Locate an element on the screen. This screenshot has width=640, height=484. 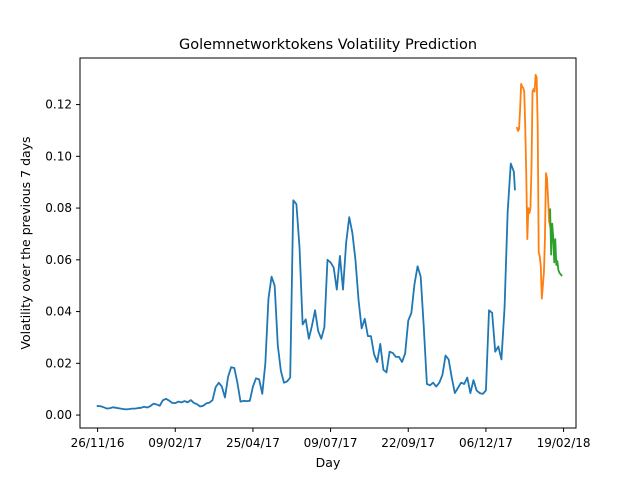
y-tick-label: 0.10 is located at coordinates (58, 156).